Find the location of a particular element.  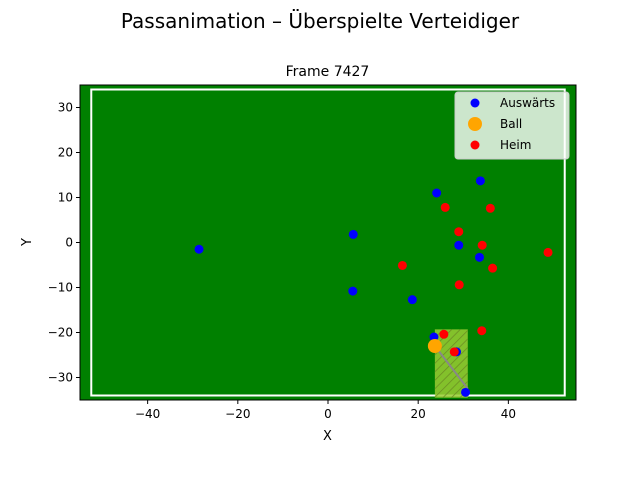

legend-label: Heim is located at coordinates (515, 145).